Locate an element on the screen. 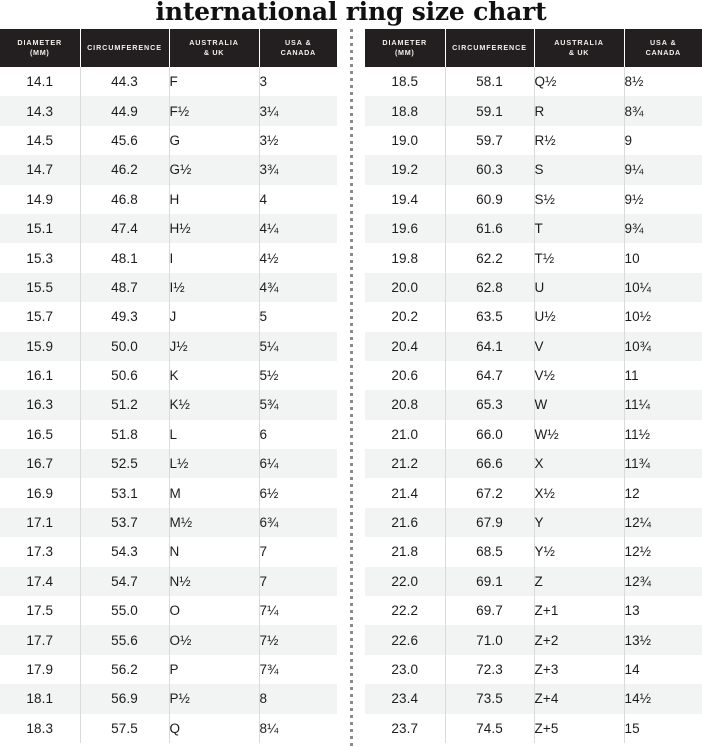 This screenshot has width=702, height=747. cell-circumference: 55.0 is located at coordinates (125, 611).